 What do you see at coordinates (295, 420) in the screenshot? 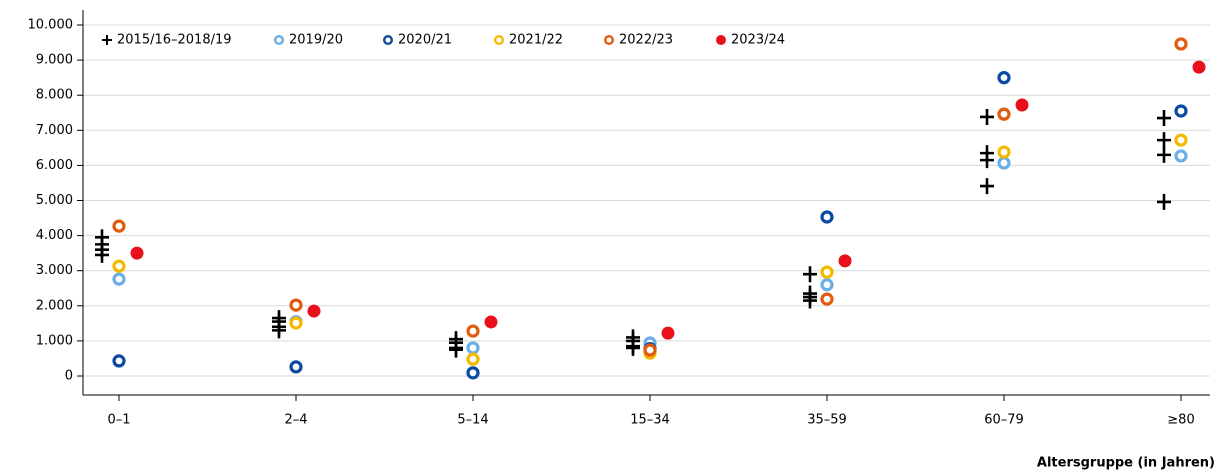
I see `x-tick-label: 2–4` at bounding box center [295, 420].